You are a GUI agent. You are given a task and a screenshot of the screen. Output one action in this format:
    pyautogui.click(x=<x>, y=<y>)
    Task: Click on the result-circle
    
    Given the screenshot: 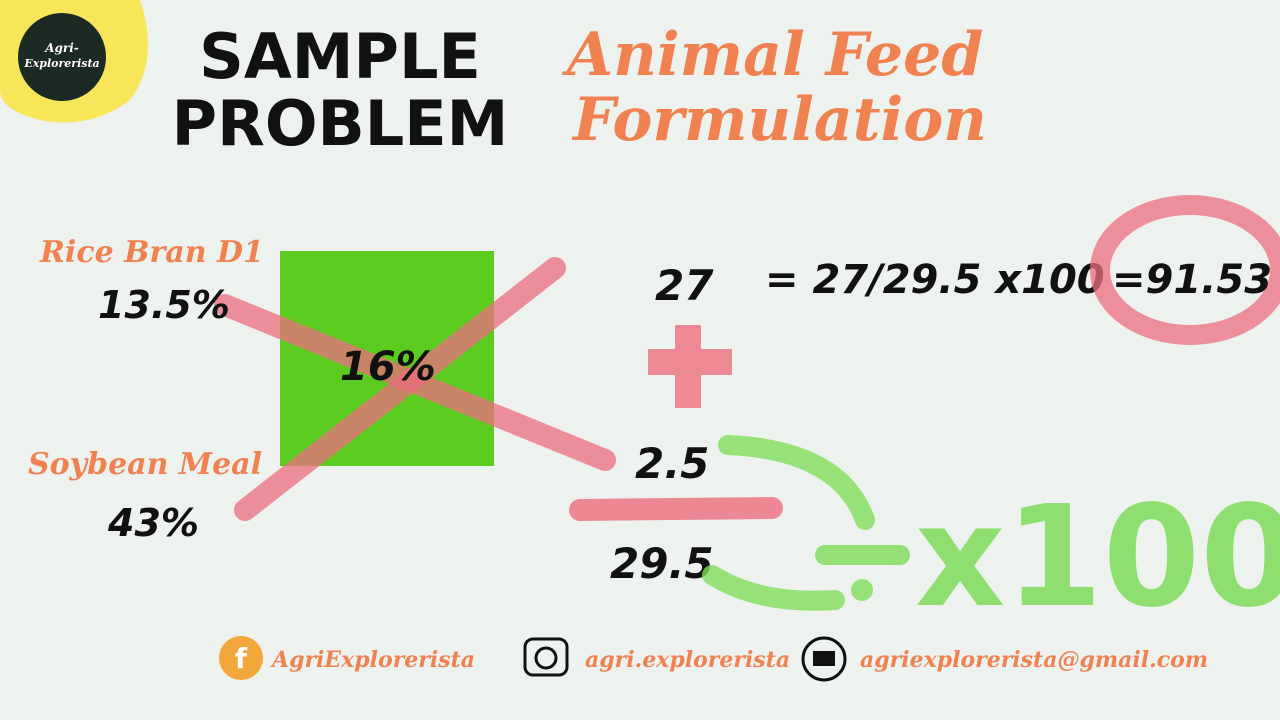 What is the action you would take?
    pyautogui.click(x=1185, y=270)
    